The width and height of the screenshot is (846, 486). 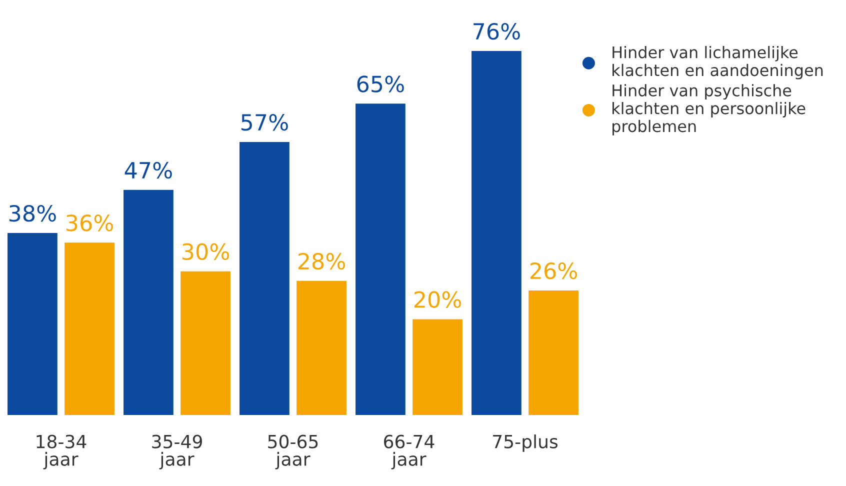 What do you see at coordinates (497, 31) in the screenshot?
I see `data-label: 76%` at bounding box center [497, 31].